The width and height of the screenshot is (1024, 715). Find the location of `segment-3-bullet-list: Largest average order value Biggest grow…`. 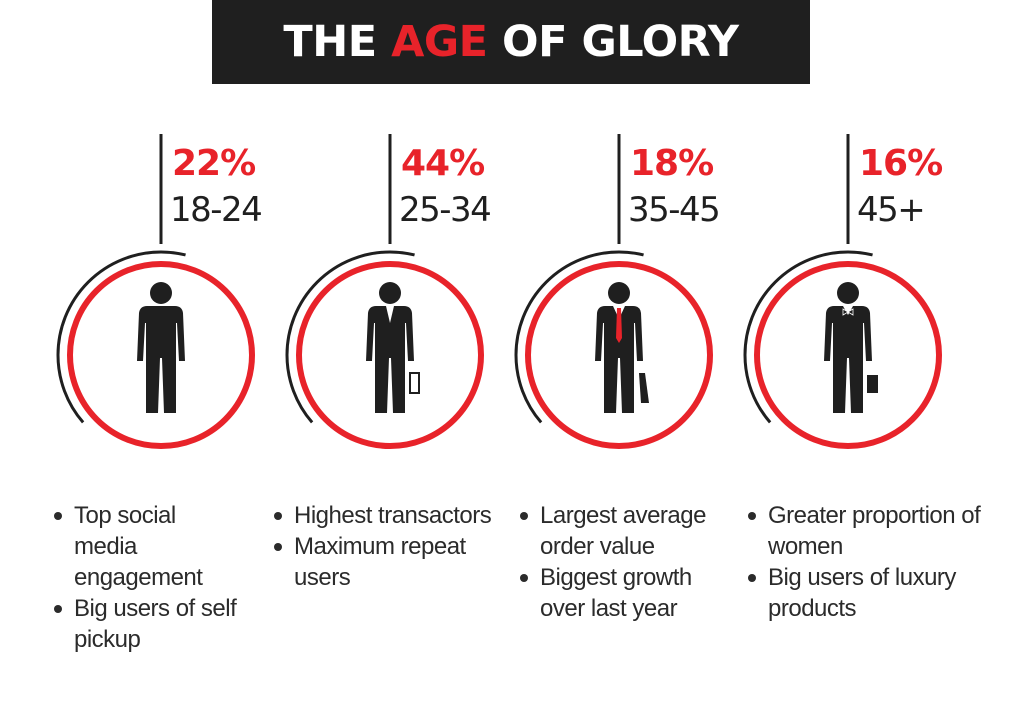

segment-3-bullet-list: Largest average order value Biggest grow… is located at coordinates (618, 562).